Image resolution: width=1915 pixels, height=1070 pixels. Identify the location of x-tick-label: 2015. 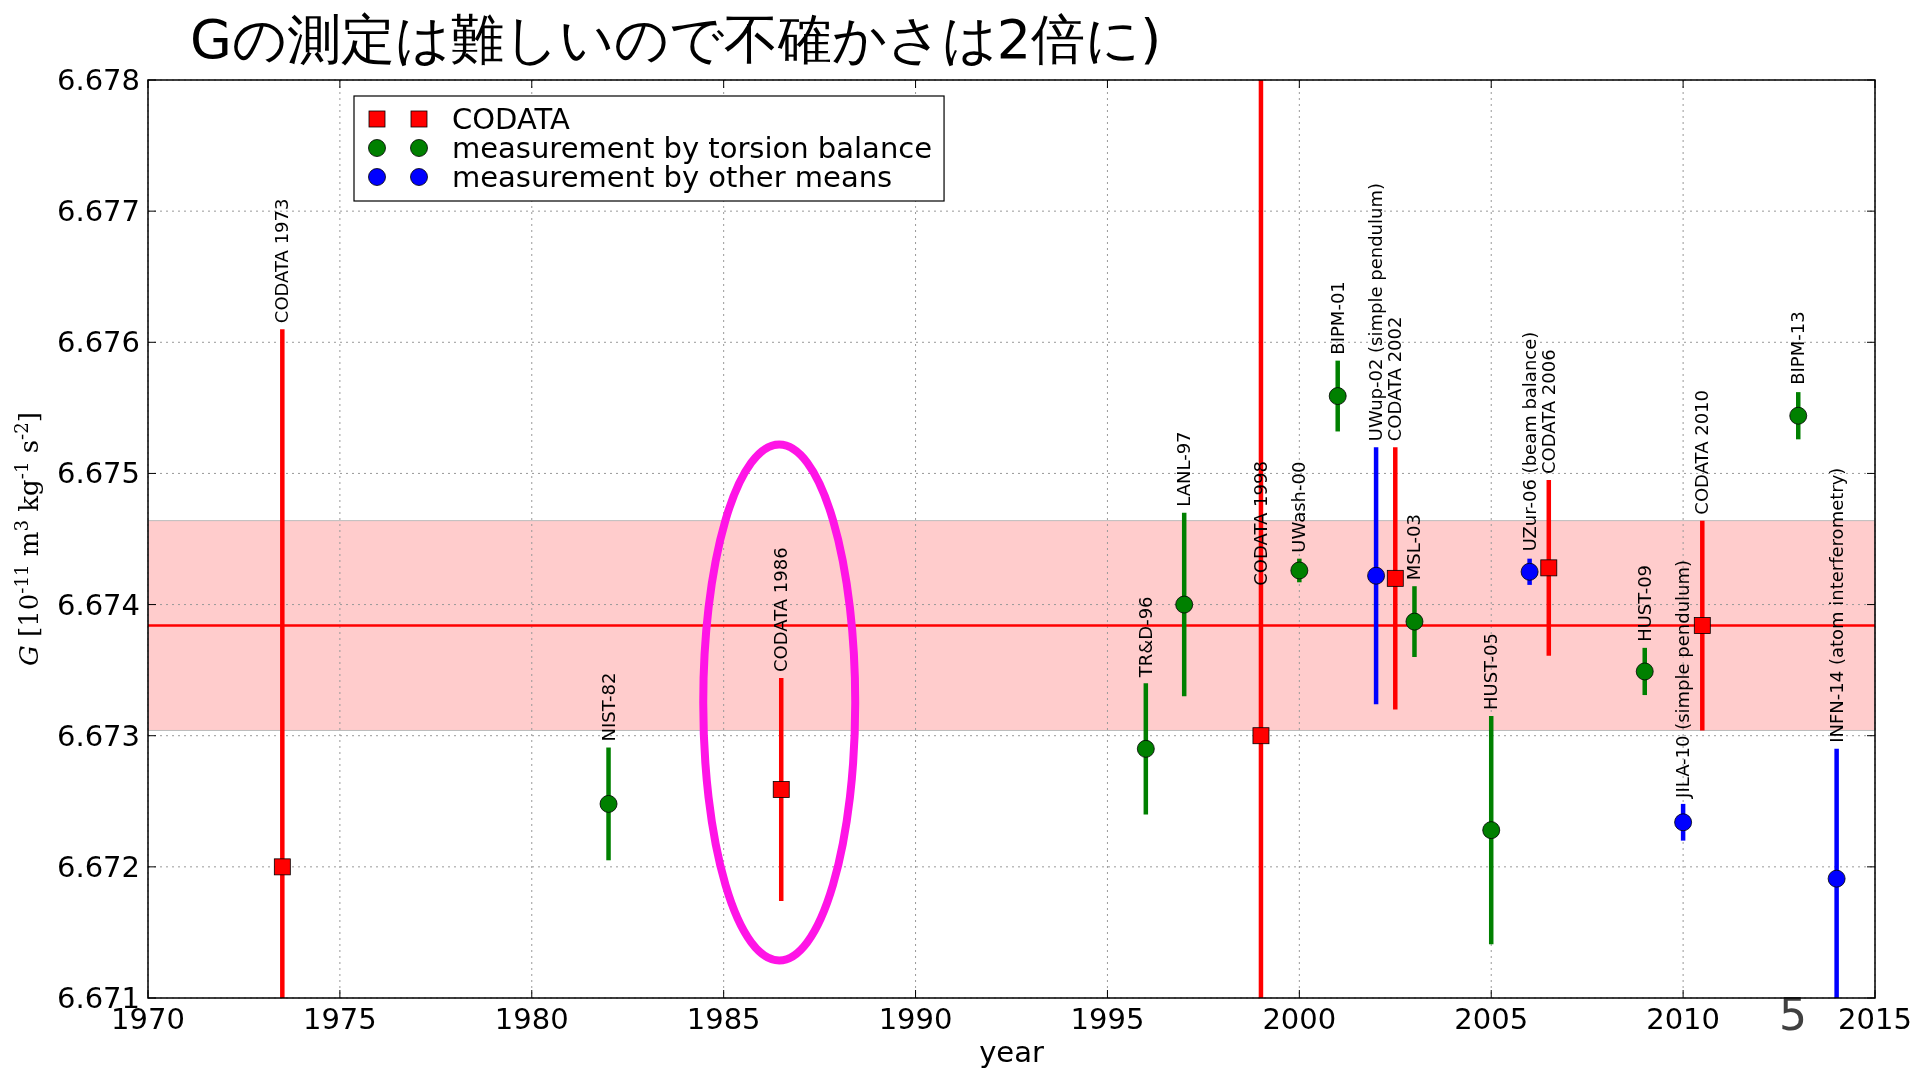
(1875, 1019).